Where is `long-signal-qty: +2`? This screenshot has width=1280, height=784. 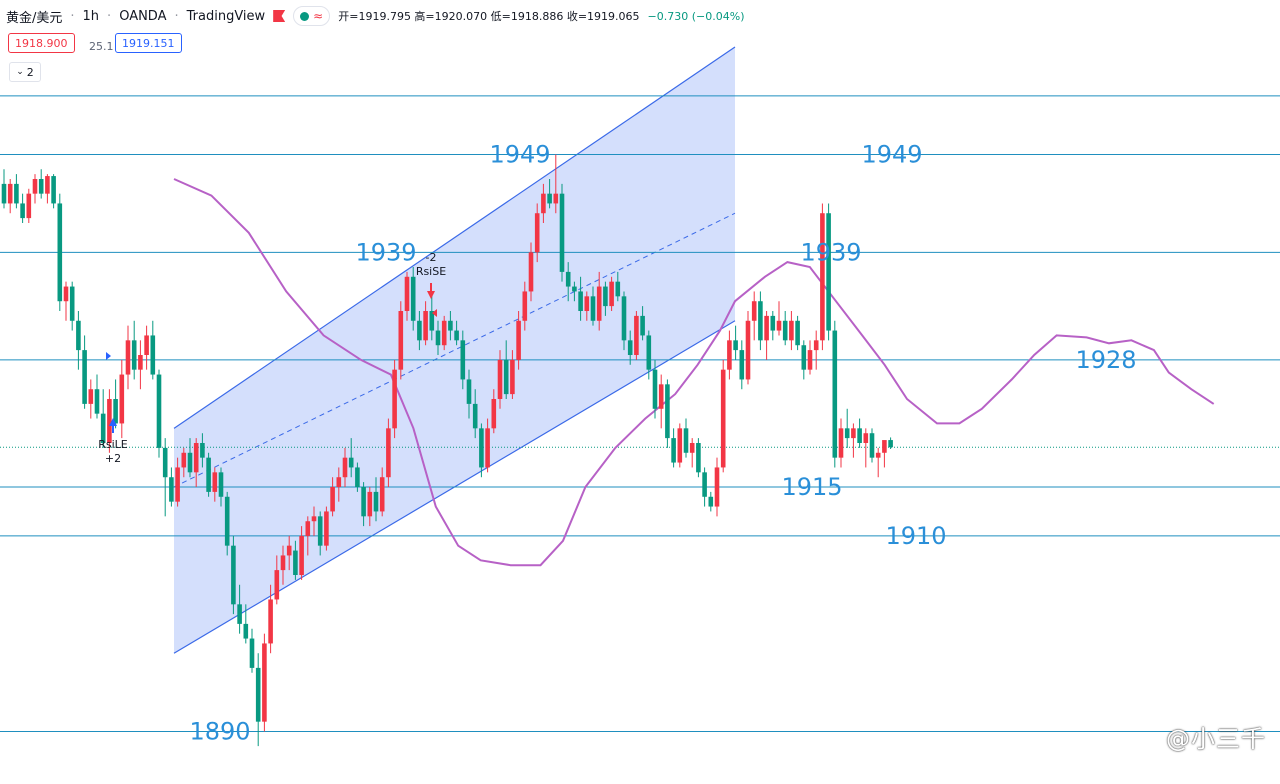
long-signal-qty: +2 is located at coordinates (113, 458).